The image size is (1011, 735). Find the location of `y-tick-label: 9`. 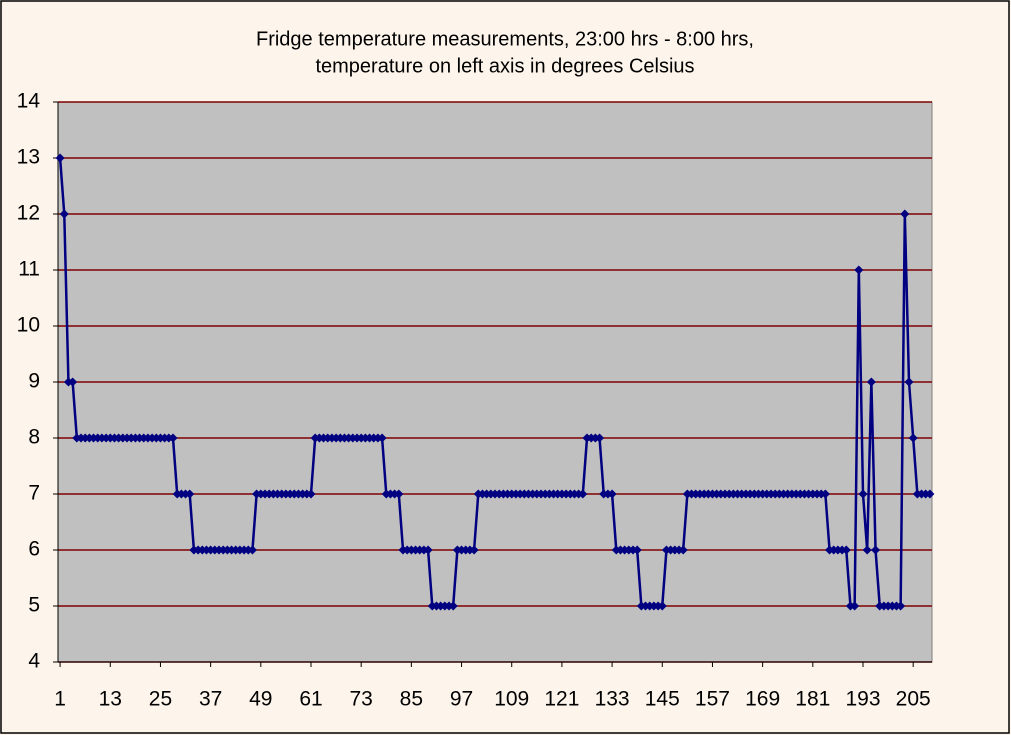

y-tick-label: 9 is located at coordinates (34, 381).